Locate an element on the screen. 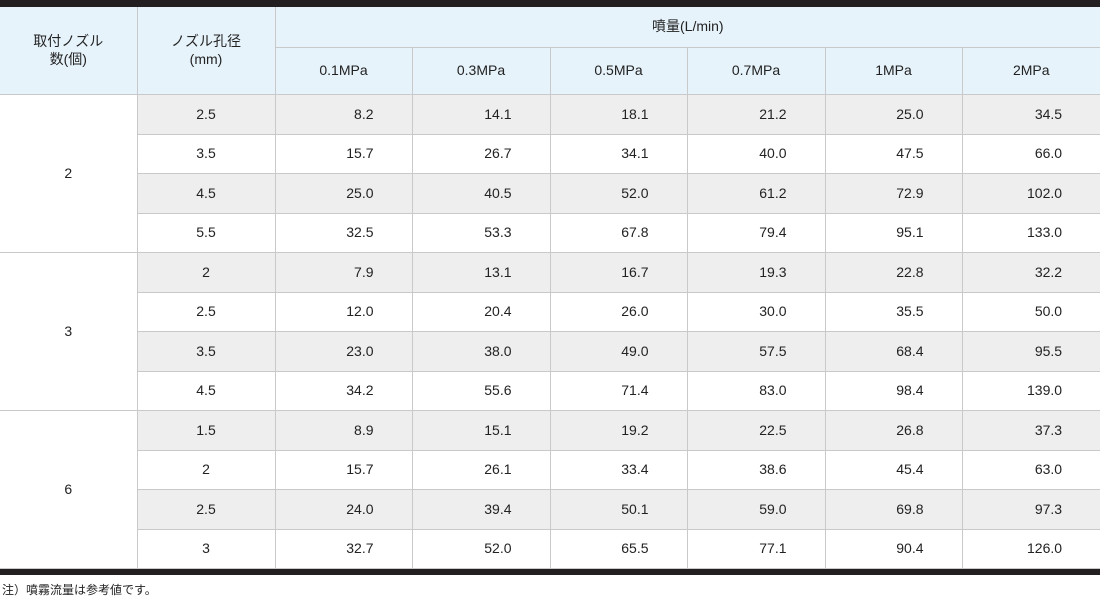 The image size is (1100, 600). top-rule is located at coordinates (550, 3).